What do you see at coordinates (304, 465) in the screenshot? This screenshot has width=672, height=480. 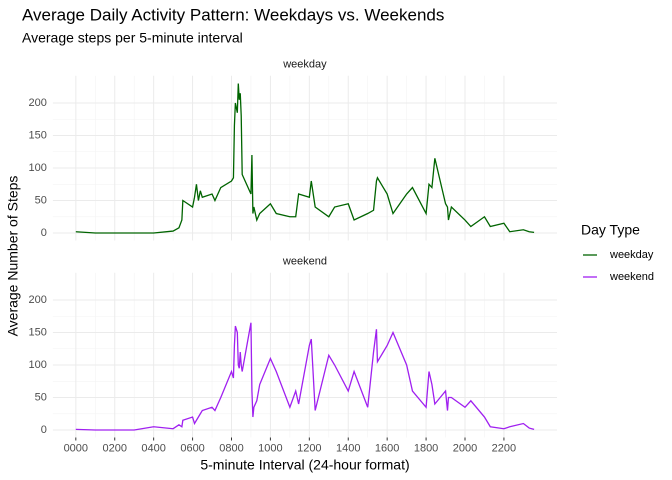 I see `x-axis-label: 5-minute Interval (24-hour format)` at bounding box center [304, 465].